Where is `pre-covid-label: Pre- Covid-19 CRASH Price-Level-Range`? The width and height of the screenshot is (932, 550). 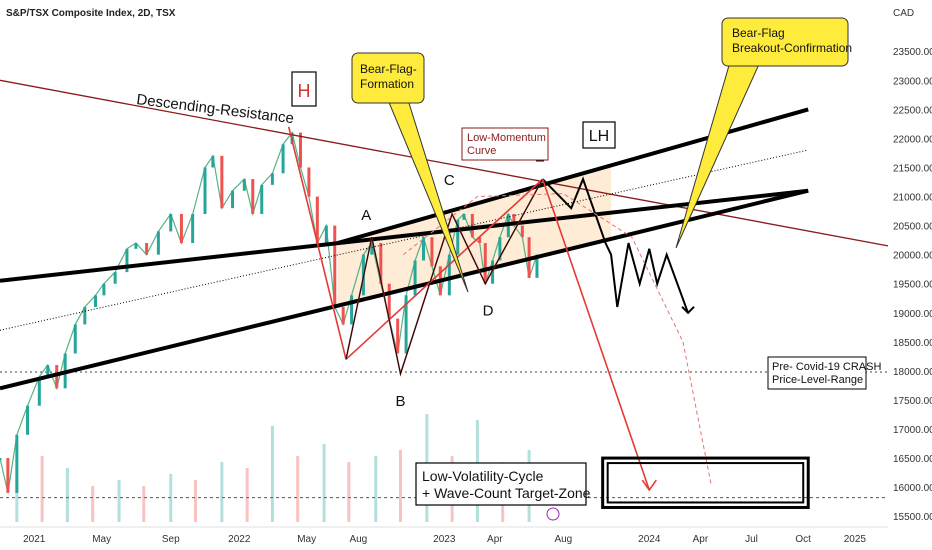 pre-covid-label: Pre- Covid-19 CRASH Price-Level-Range is located at coordinates (826, 373).